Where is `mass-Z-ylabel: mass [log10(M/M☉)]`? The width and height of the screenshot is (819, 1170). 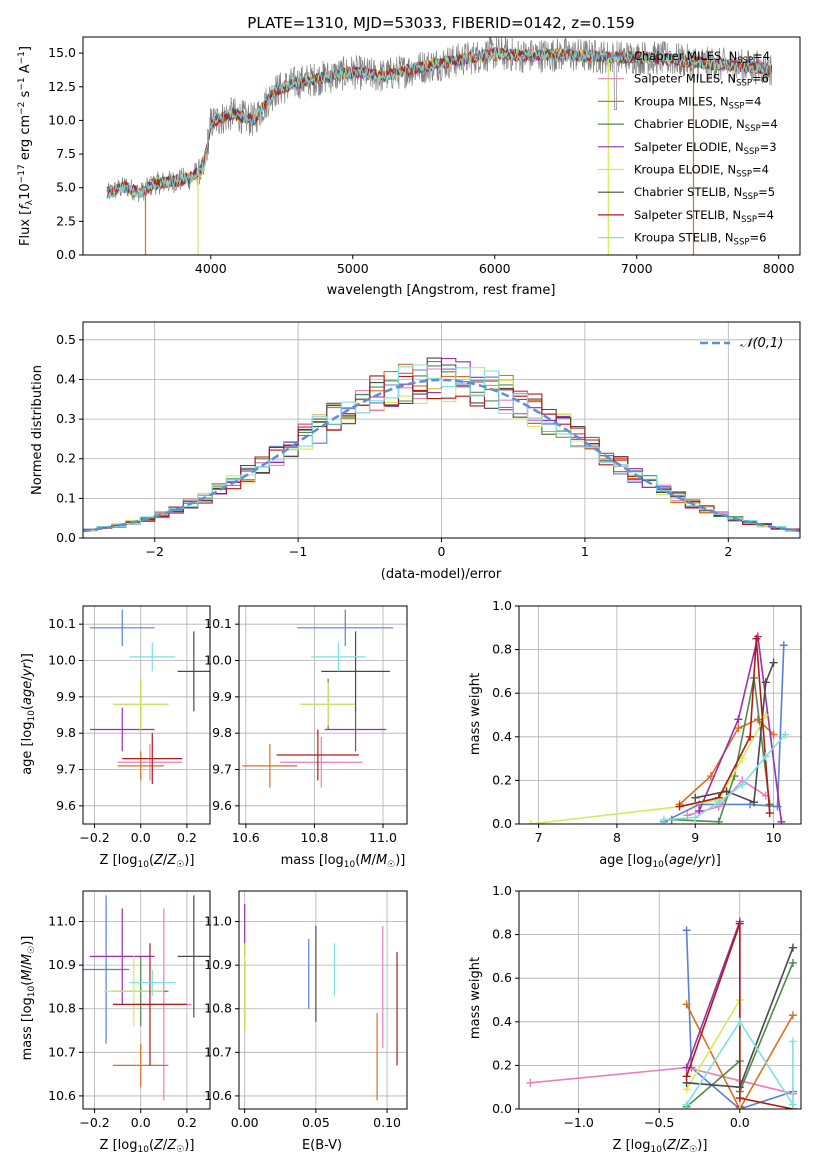
mass-Z-ylabel: mass [log10(M/M☉)] is located at coordinates (28, 998).